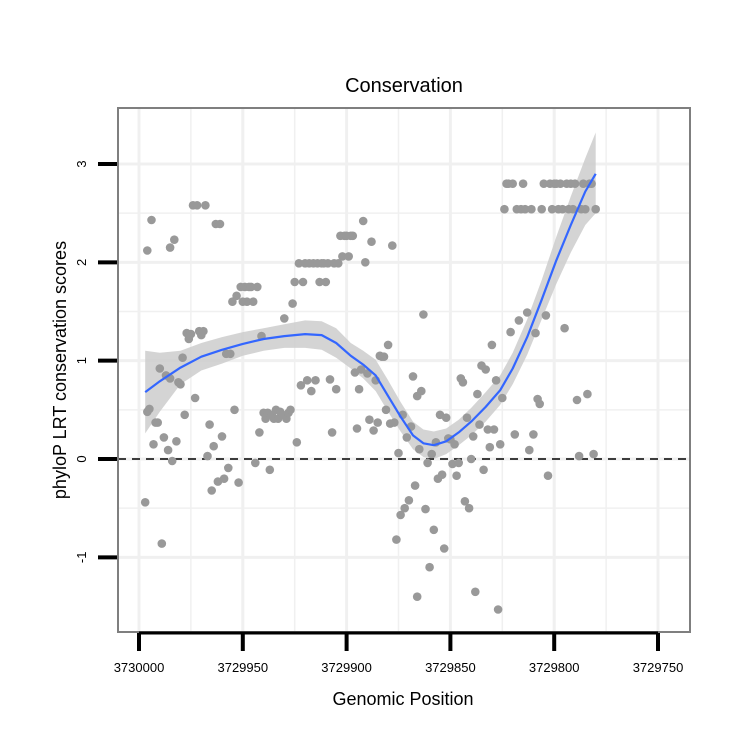  What do you see at coordinates (242, 667) in the screenshot?
I see `x-tick-label: 3729950` at bounding box center [242, 667].